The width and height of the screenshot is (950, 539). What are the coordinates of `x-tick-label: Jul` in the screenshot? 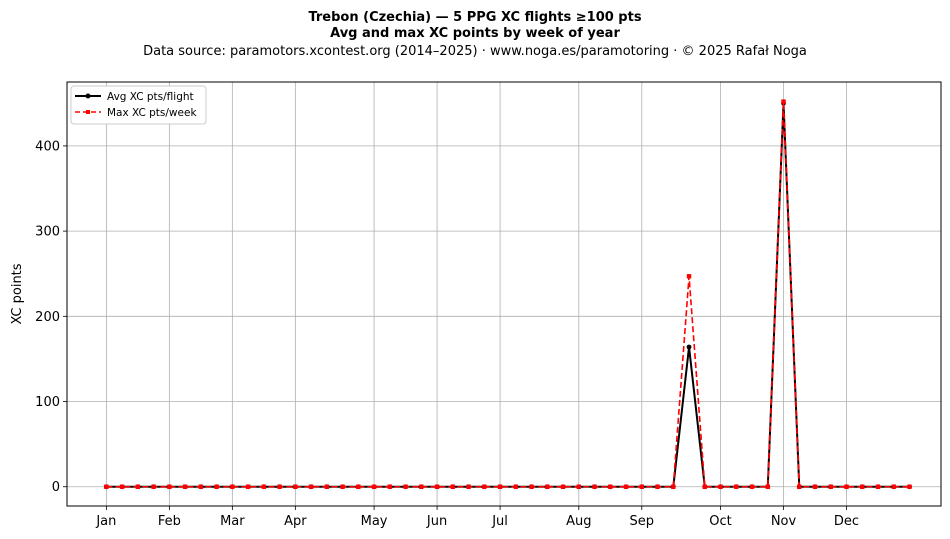 It's located at (499, 521).